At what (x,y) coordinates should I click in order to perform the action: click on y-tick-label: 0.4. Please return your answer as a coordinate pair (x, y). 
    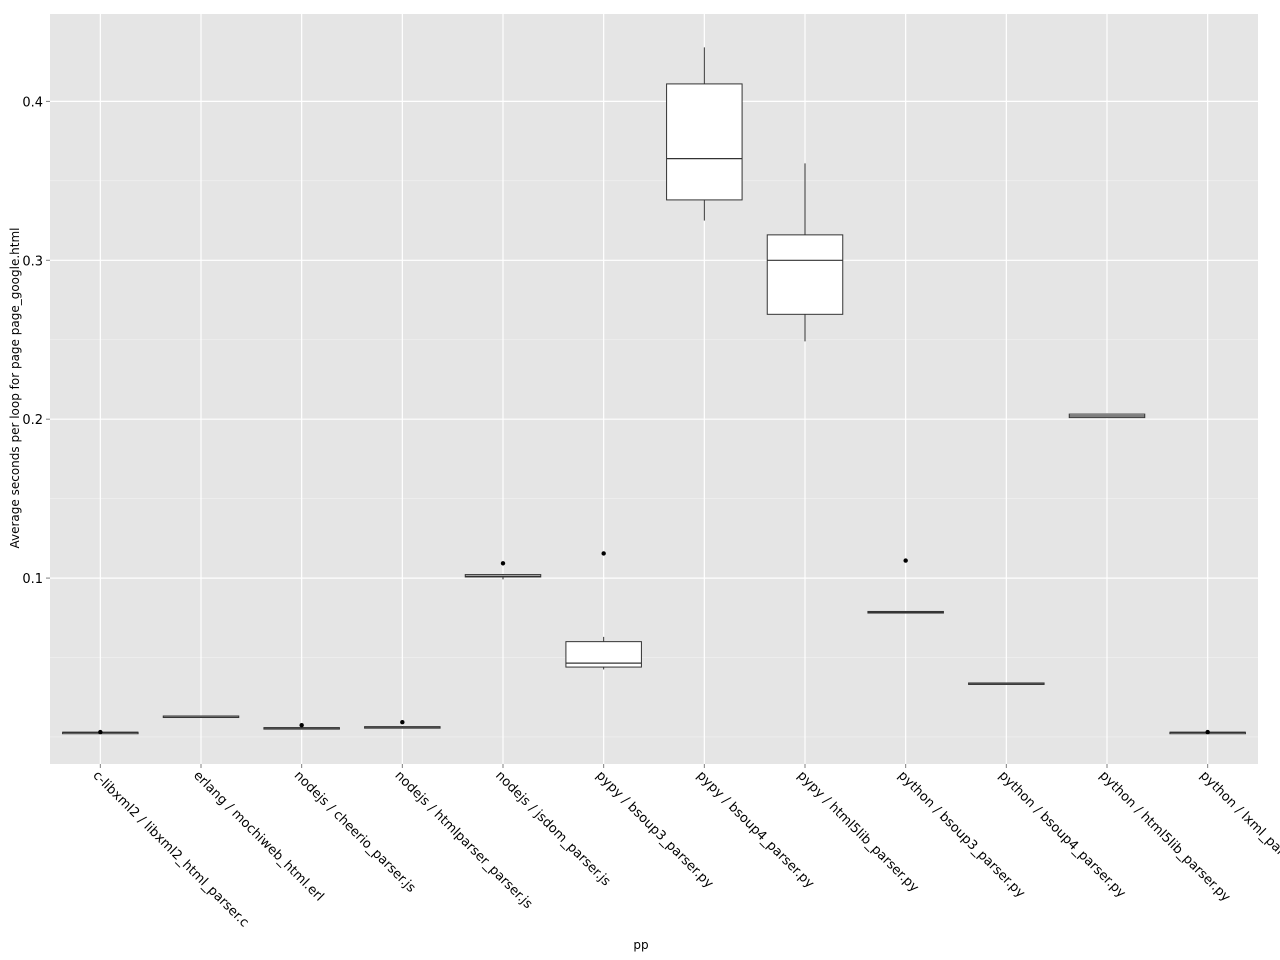
    Looking at the image, I should click on (32, 102).